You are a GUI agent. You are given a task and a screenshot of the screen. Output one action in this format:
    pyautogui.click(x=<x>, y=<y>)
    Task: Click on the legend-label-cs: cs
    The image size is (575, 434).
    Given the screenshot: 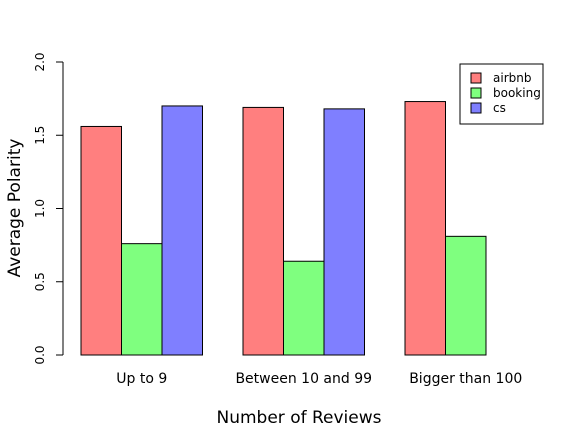 What is the action you would take?
    pyautogui.click(x=499, y=108)
    